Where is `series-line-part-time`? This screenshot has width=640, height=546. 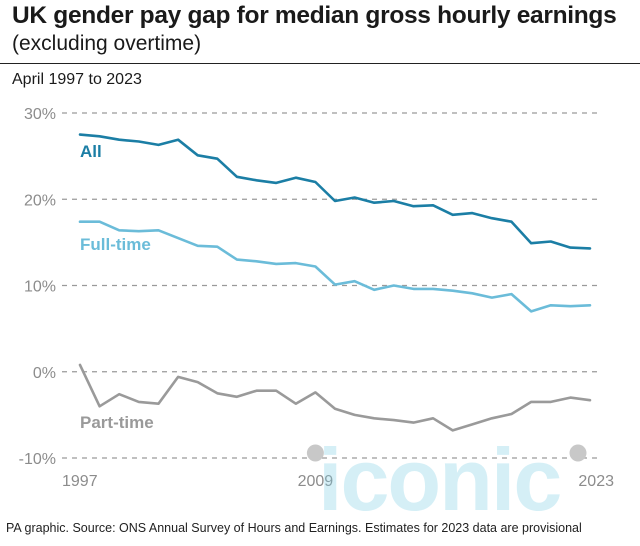 series-line-part-time is located at coordinates (335, 397).